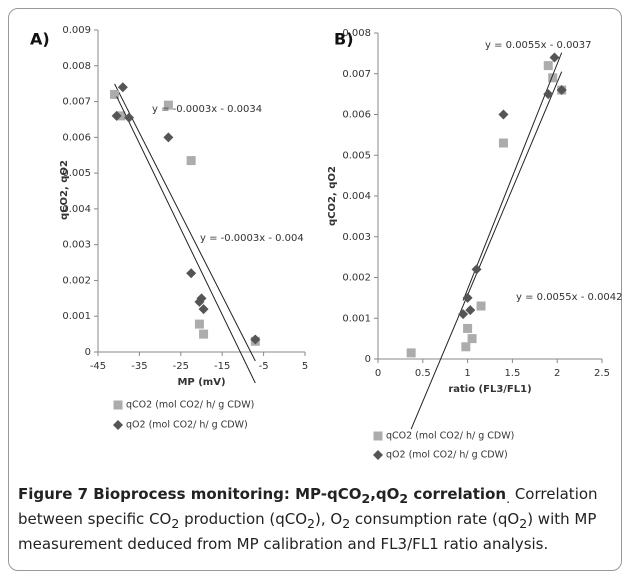  Describe the element at coordinates (243, 519) in the screenshot. I see `text-run: production (qCO` at that location.